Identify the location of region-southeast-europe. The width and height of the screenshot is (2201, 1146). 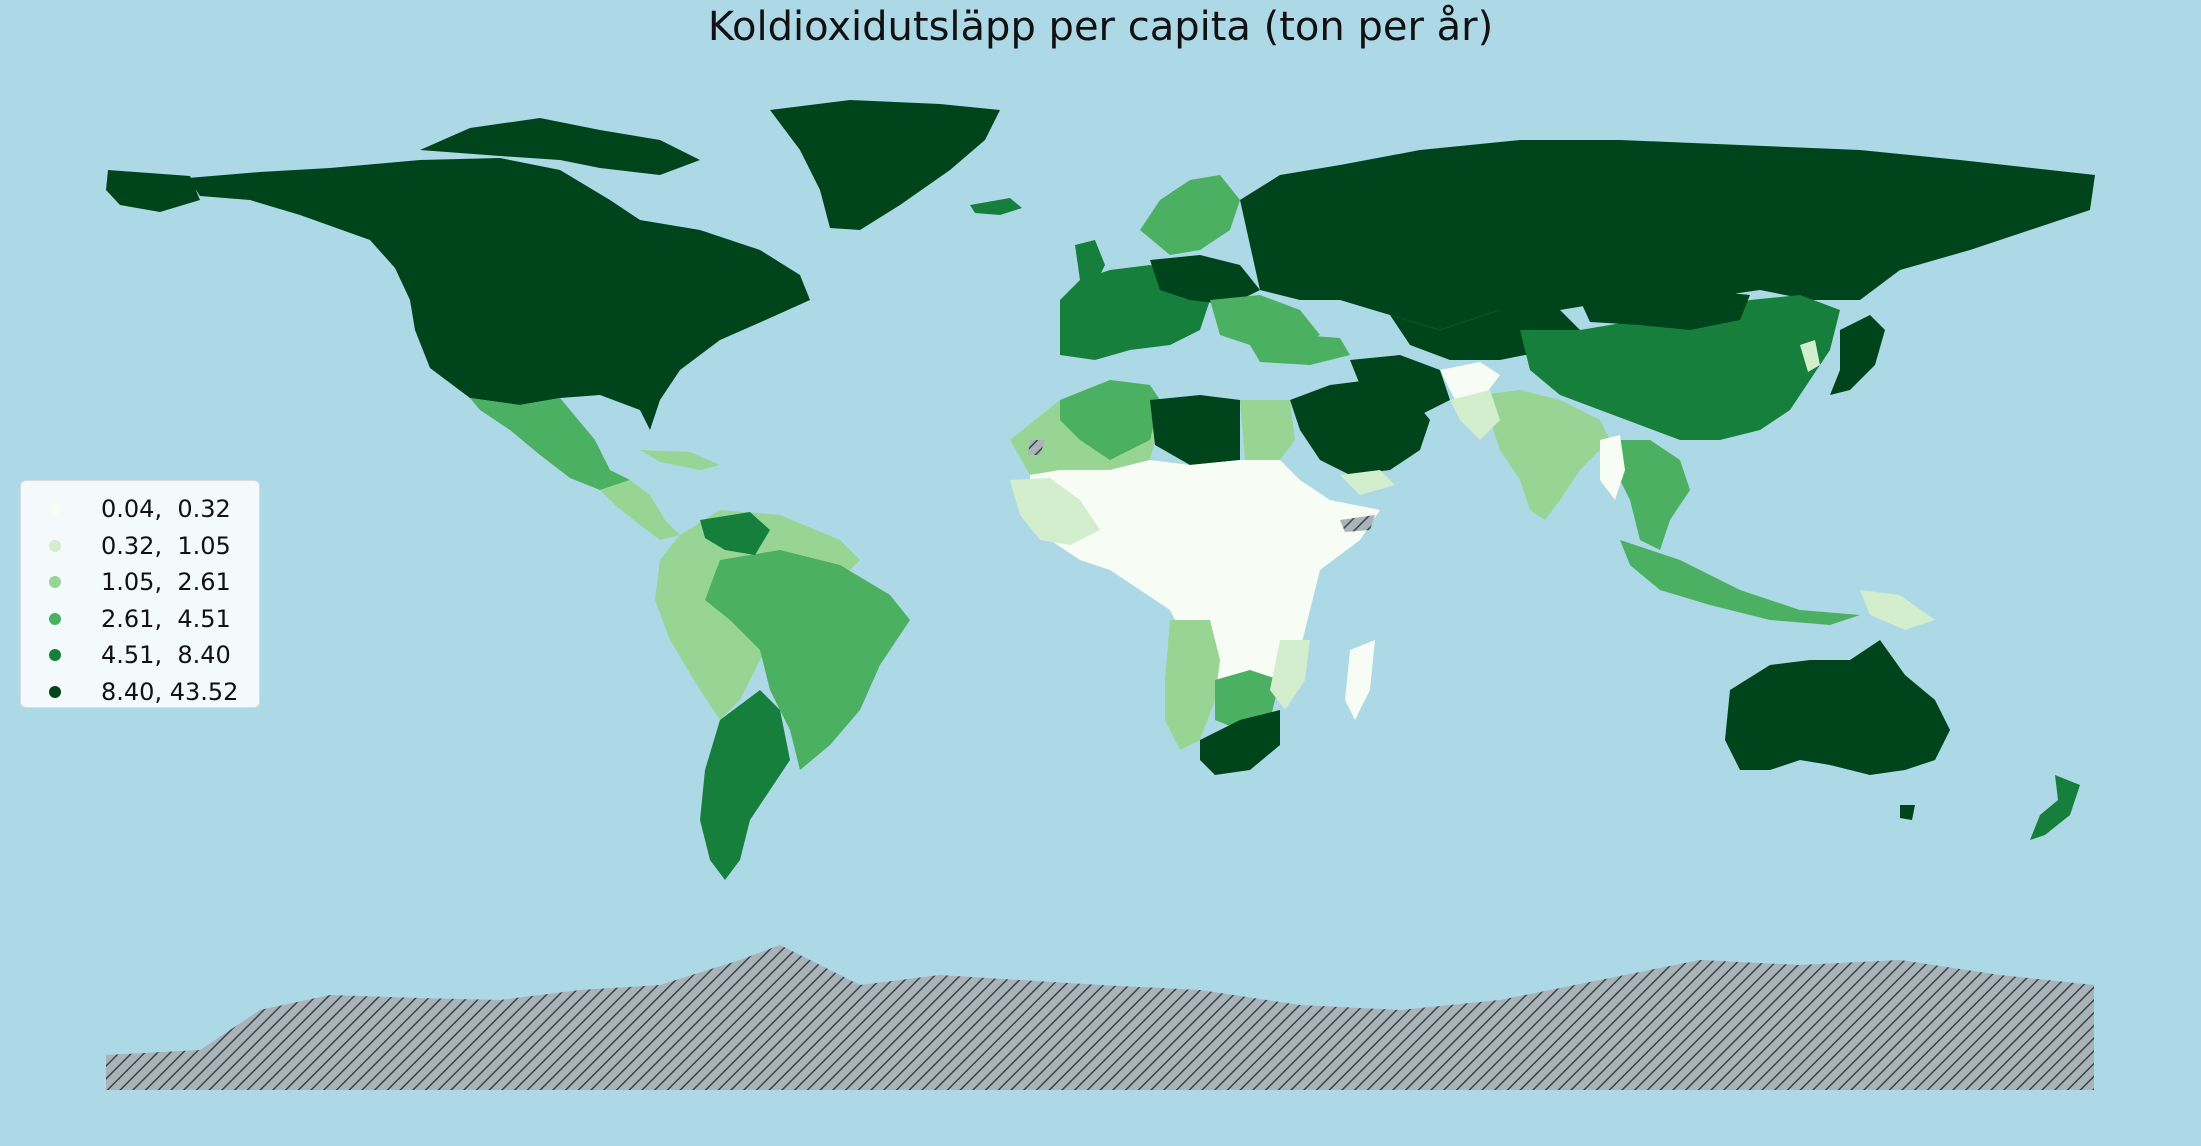
(1265, 322).